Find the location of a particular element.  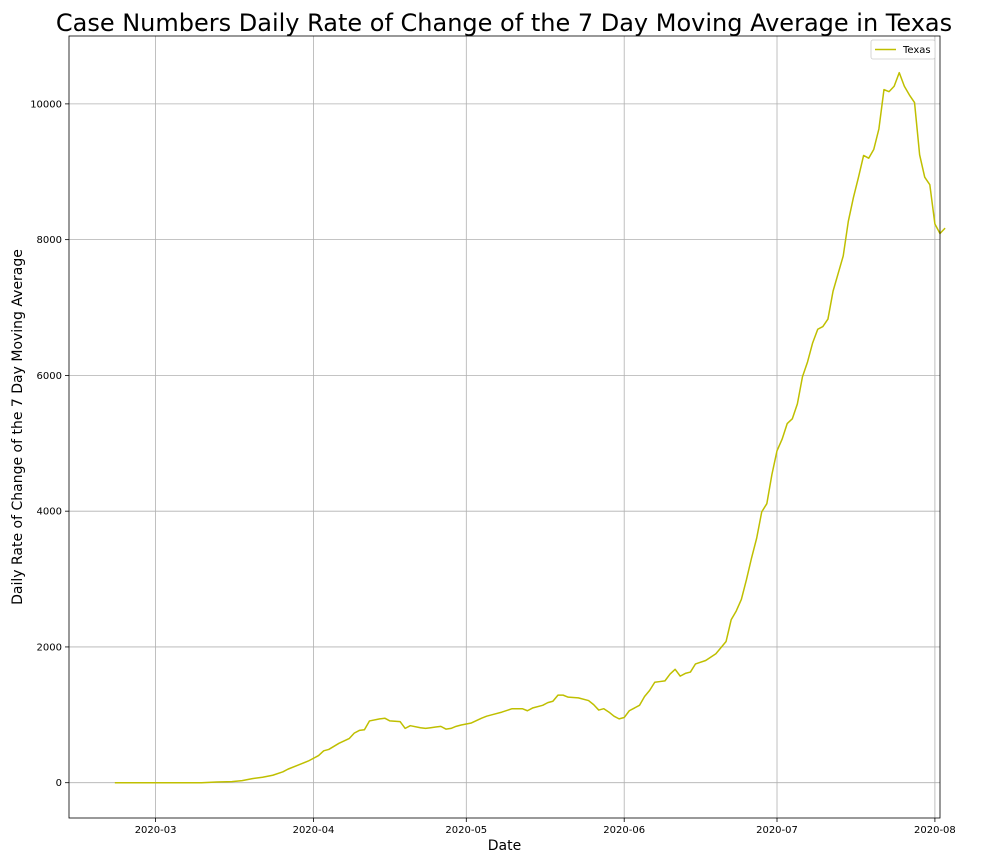

y-tick-label-4: 8000 is located at coordinates (49, 240).